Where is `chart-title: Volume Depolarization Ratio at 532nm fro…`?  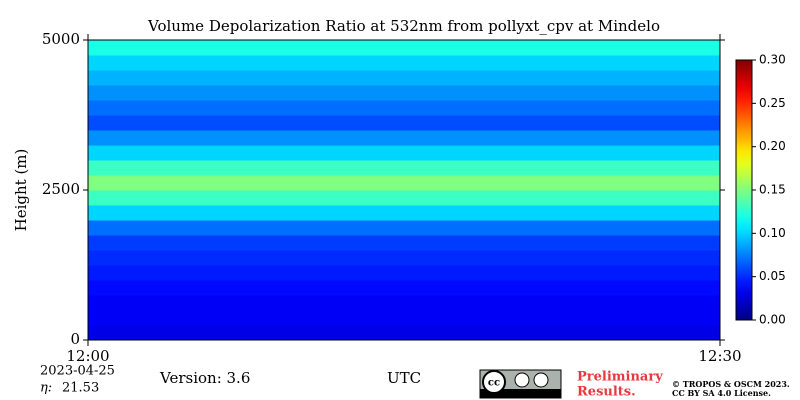
chart-title: Volume Depolarization Ratio at 532nm fro… is located at coordinates (403, 26).